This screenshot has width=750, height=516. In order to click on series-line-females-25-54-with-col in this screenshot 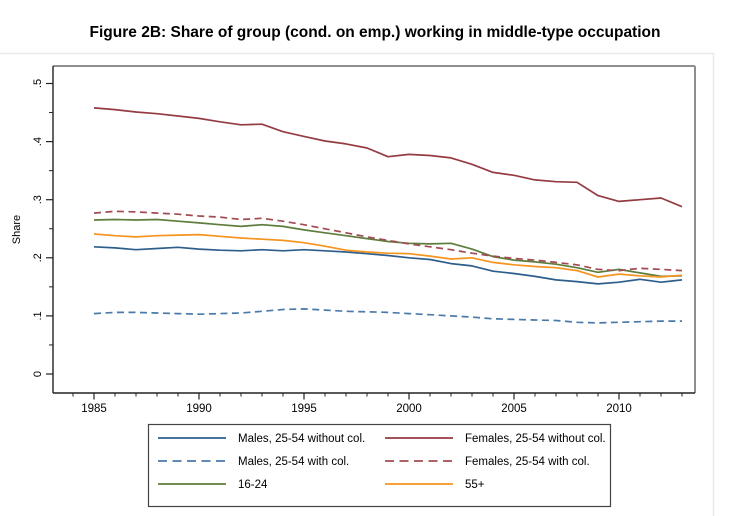, I will do `click(388, 241)`.